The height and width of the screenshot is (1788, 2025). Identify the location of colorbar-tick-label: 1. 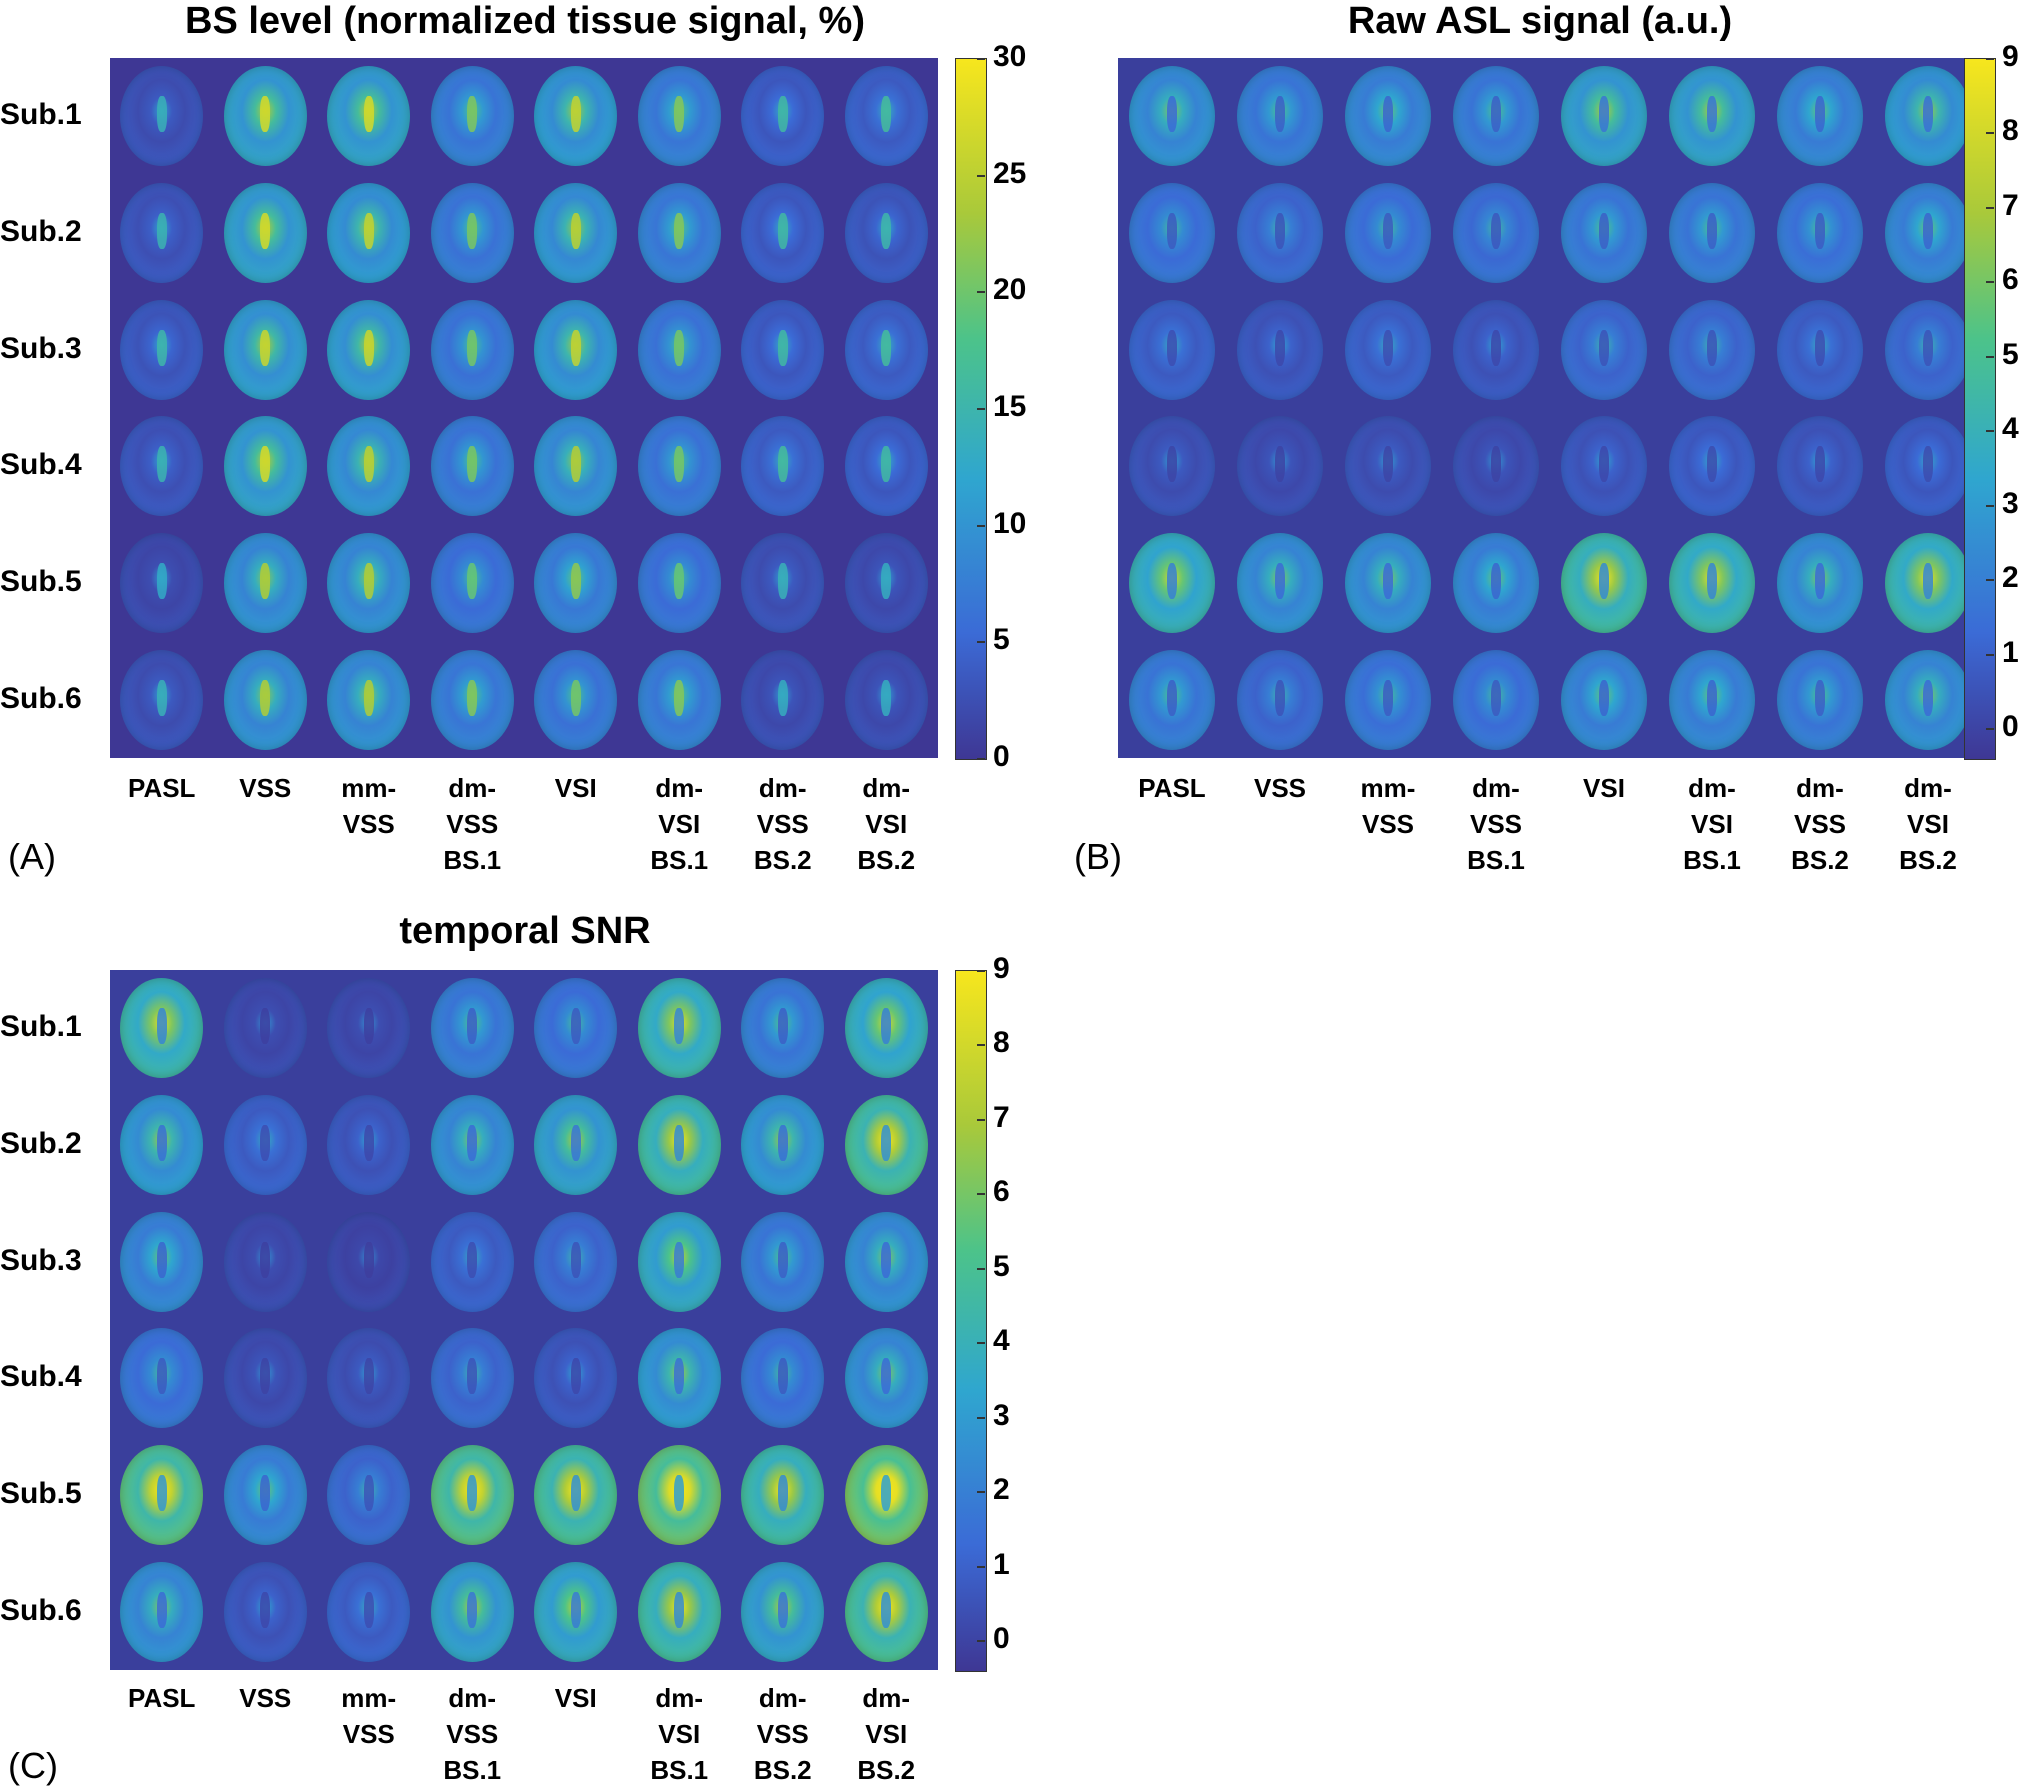
(2010, 652).